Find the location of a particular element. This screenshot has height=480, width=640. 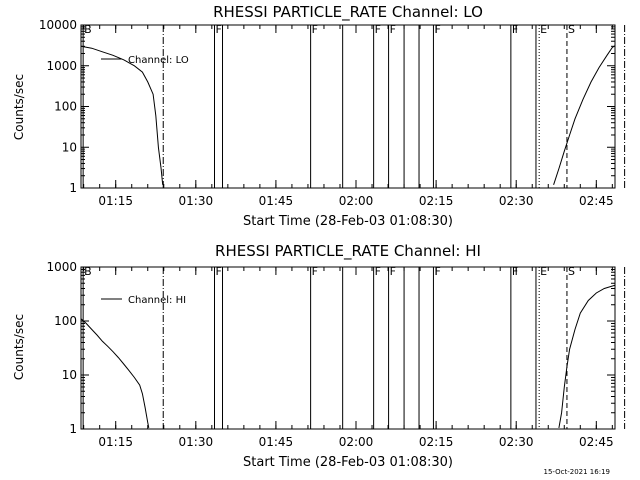

panel-hi-title: RHESSI PARTICLE_RATE Channel: HI is located at coordinates (348, 251).